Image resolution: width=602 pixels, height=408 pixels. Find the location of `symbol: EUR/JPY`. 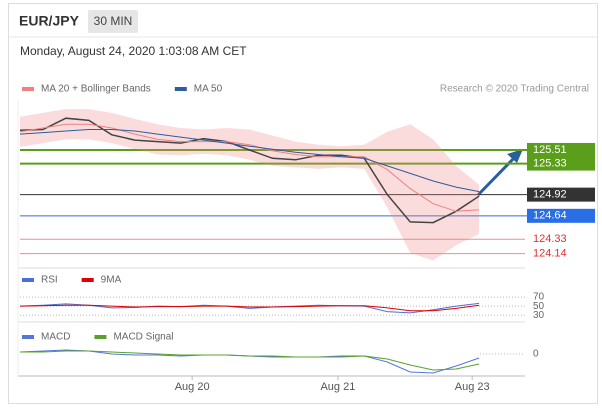

symbol: EUR/JPY is located at coordinates (49, 21).